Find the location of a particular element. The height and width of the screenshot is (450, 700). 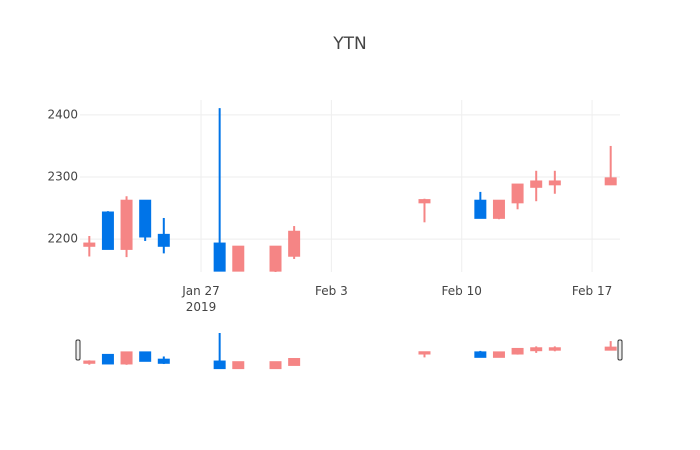

x-tick-label: Feb 17 is located at coordinates (592, 291).